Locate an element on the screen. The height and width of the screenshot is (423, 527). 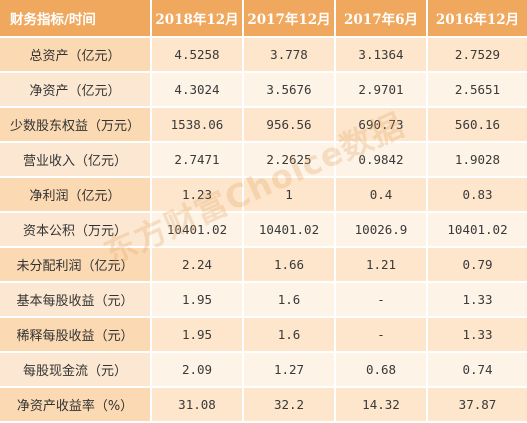
table-row: 营业收入（亿元） 2.7471 2.2625 0.9842 1.9028 is located at coordinates (263, 160).